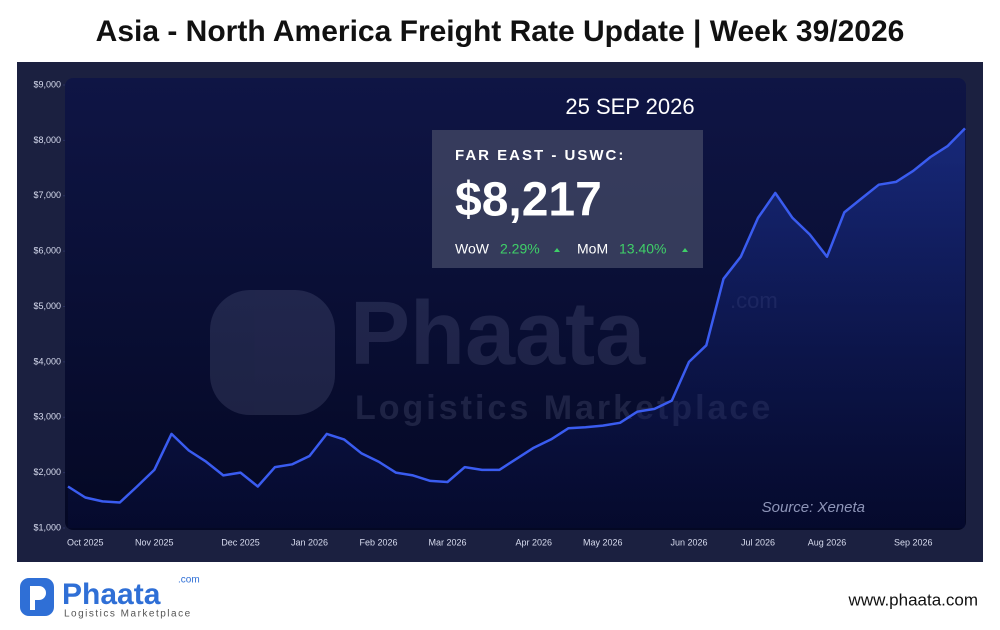  I want to click on logo-glyph, so click(38, 598).